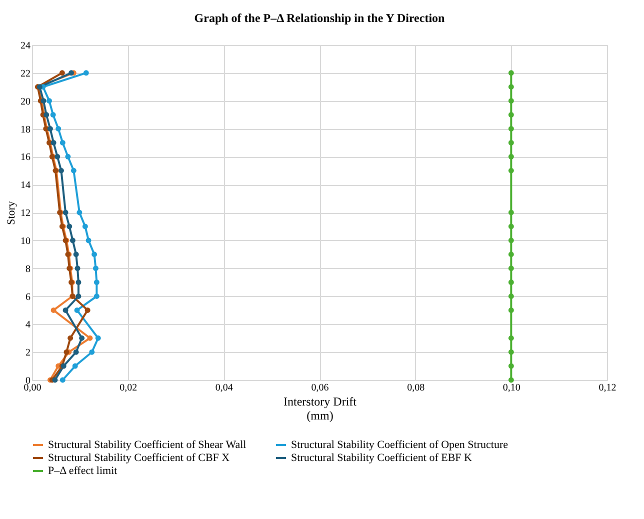 The width and height of the screenshot is (644, 519). Describe the element at coordinates (147, 445) in the screenshot. I see `legend-label: Structural Stability Coefficient of Shear Wall` at that location.